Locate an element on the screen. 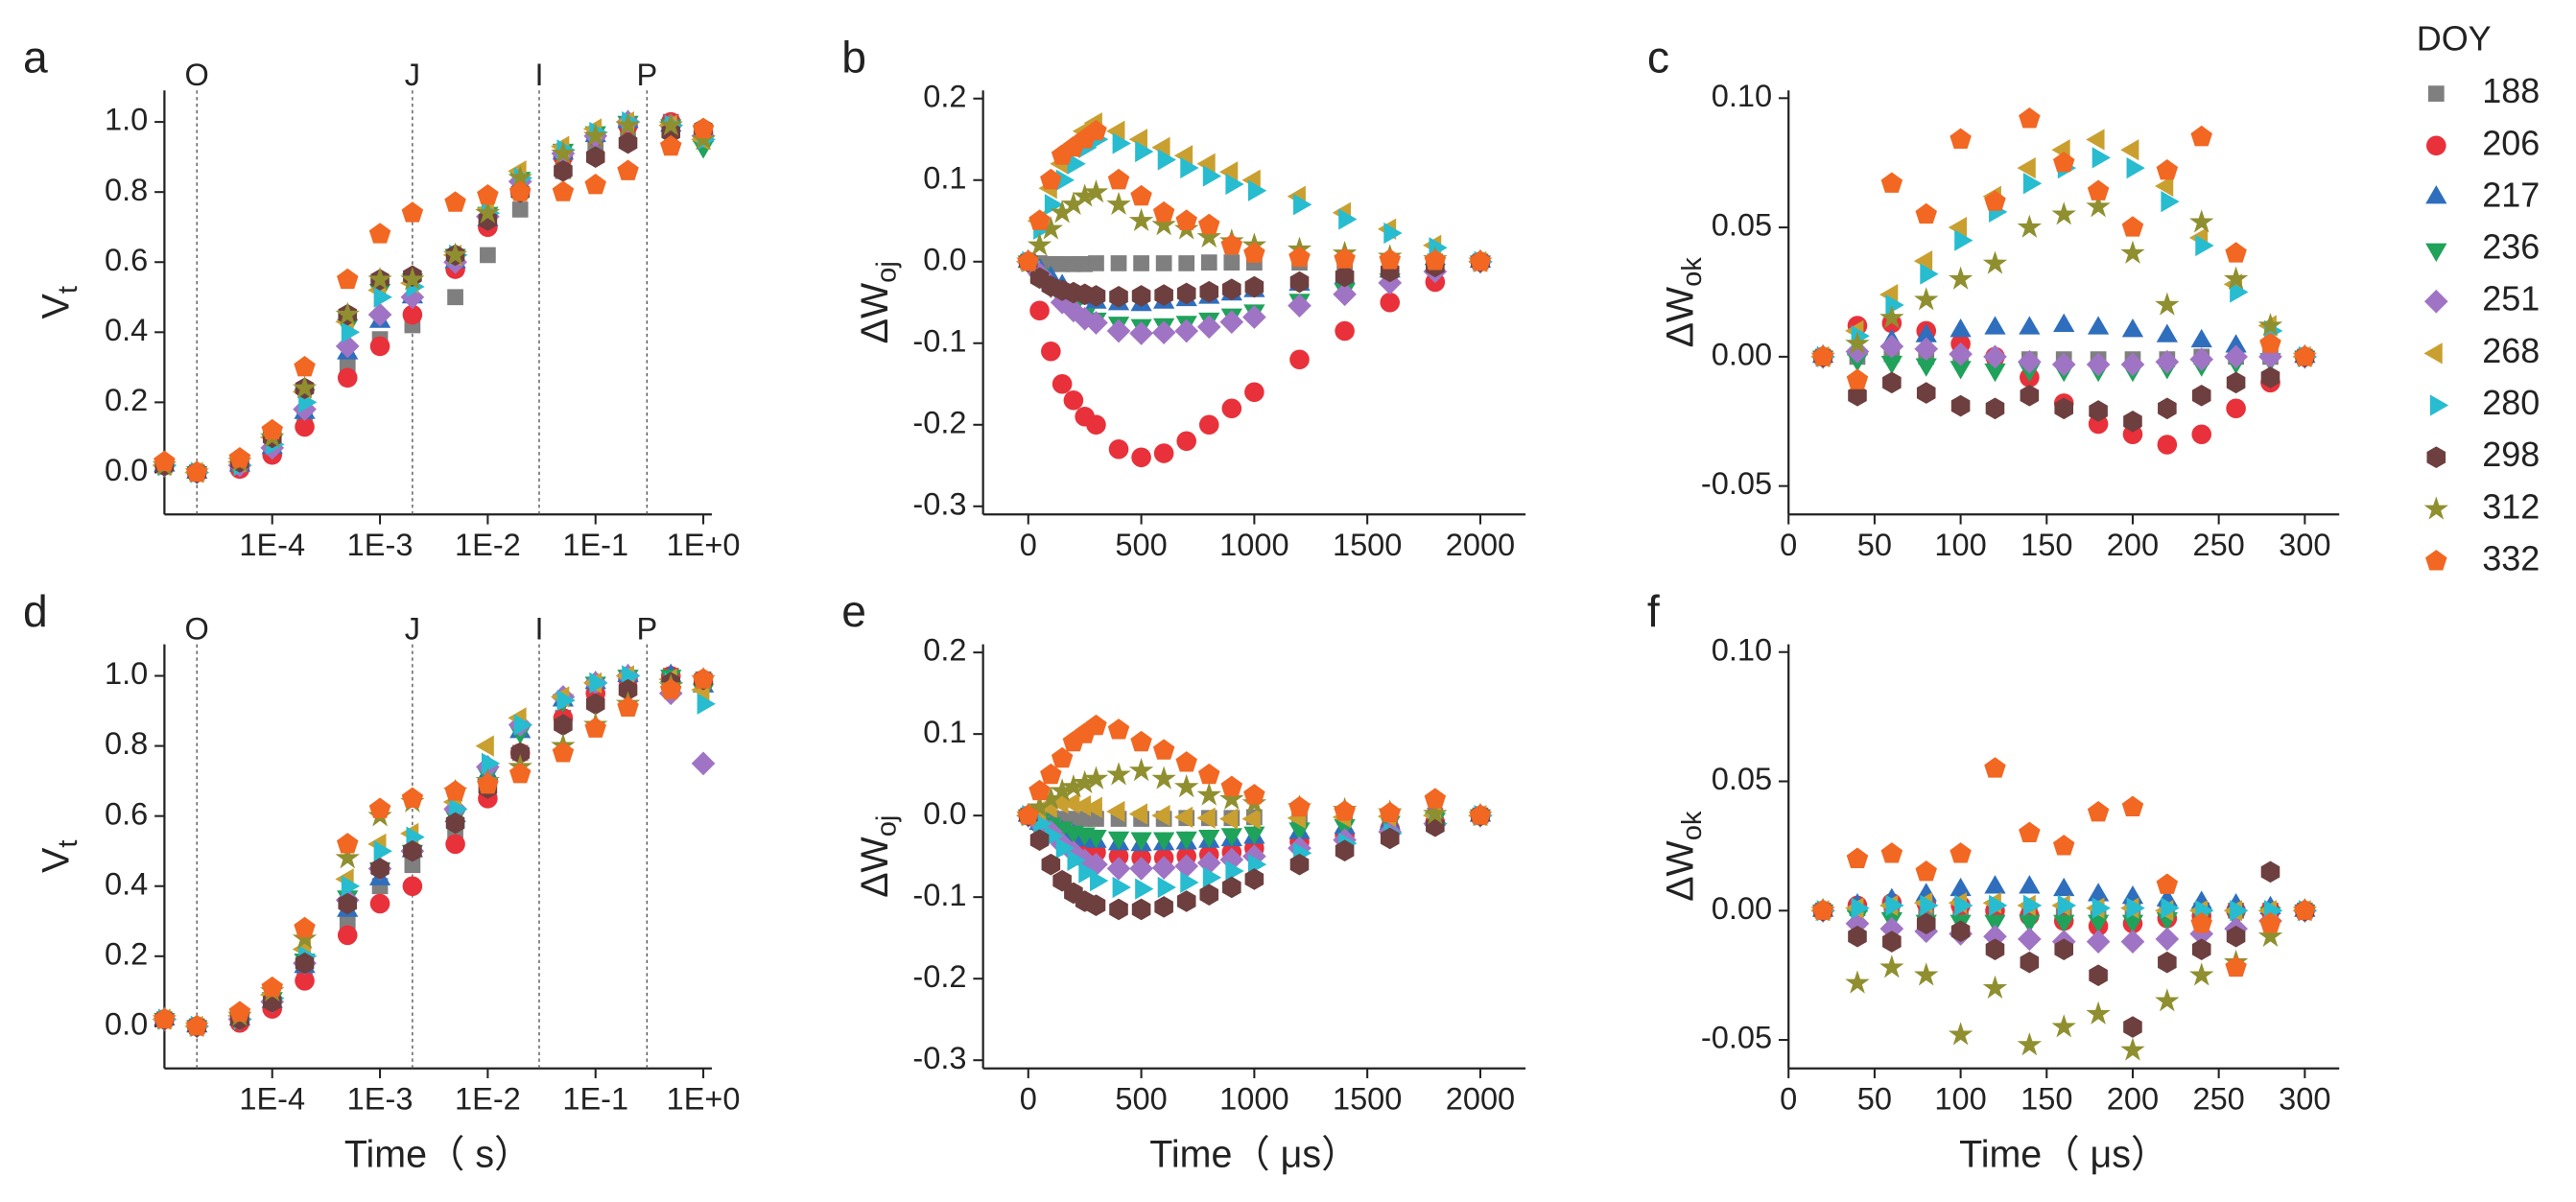 Image resolution: width=2576 pixels, height=1202 pixels. x-tick-label: 500 is located at coordinates (1141, 1099).